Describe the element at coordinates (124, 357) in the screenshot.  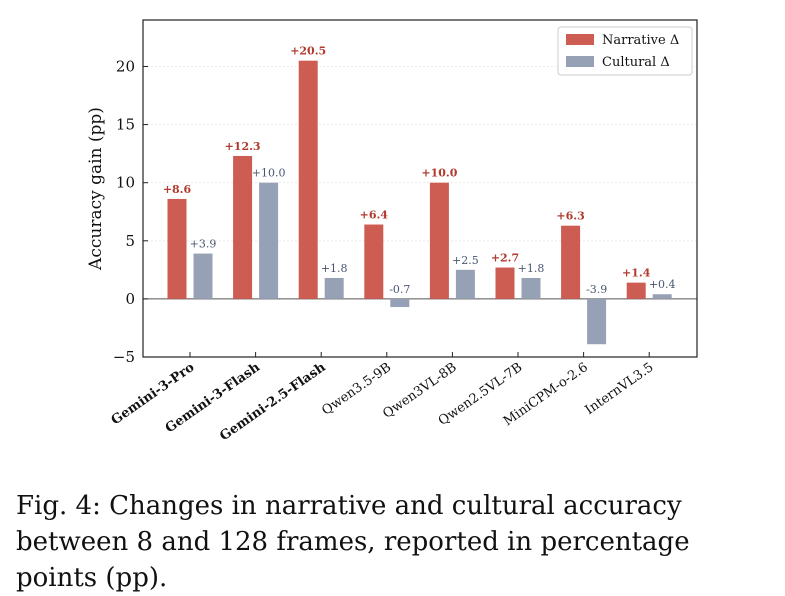
I see `y-tick-label: −5` at that location.